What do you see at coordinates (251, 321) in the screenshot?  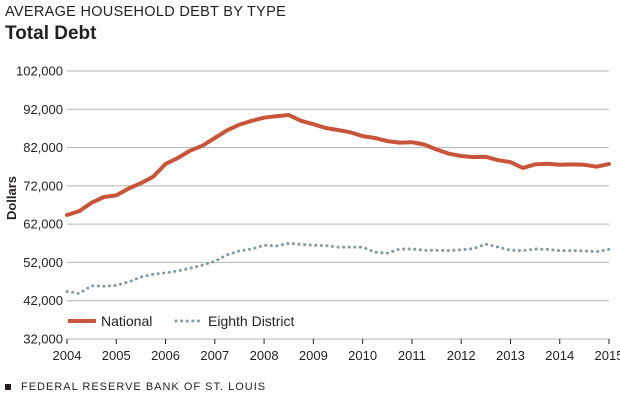 I see `legend-eighth-district-label: Eighth District` at bounding box center [251, 321].